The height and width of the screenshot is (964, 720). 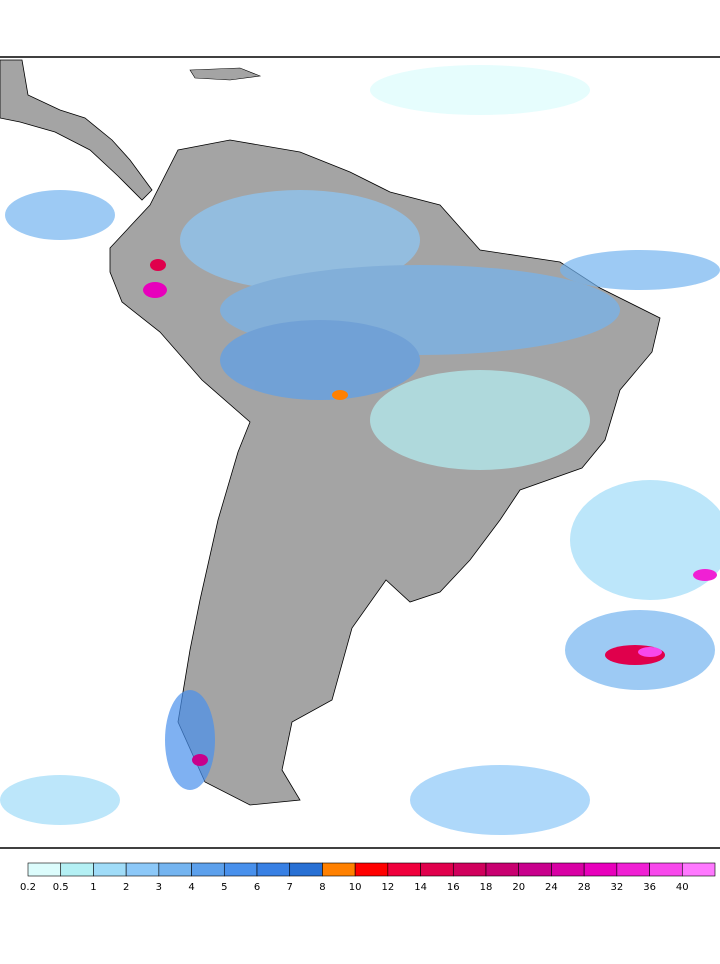 What do you see at coordinates (322, 887) in the screenshot?
I see `legend-label: 8` at bounding box center [322, 887].